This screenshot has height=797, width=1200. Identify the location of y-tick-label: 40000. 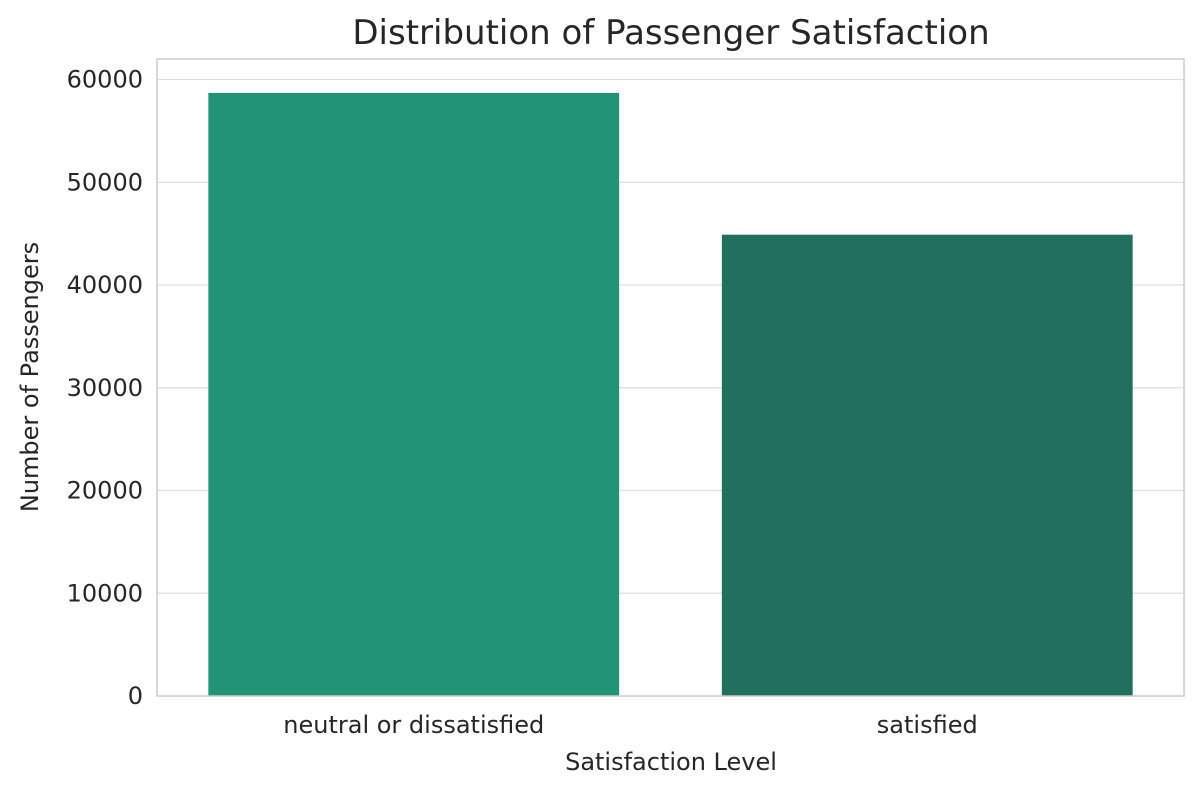
(105, 285).